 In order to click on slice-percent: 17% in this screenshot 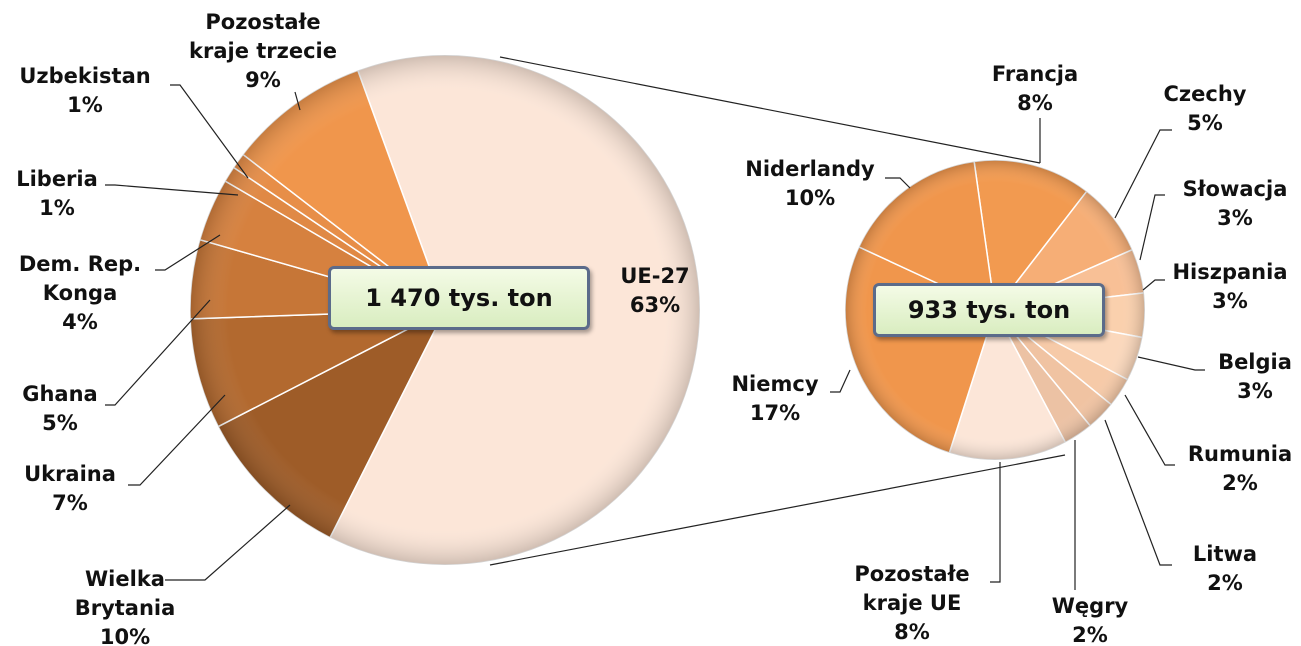, I will do `click(775, 413)`.